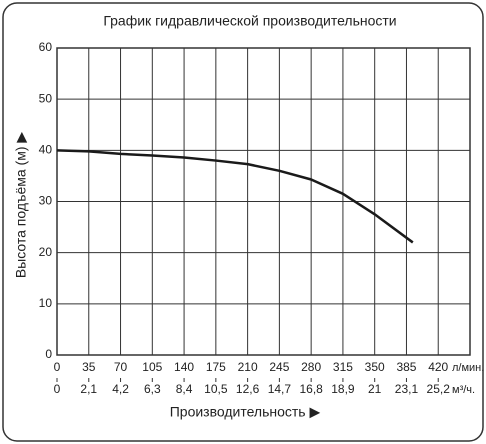 The height and width of the screenshot is (444, 486). I want to click on y-tick-label: 40, so click(46, 150).